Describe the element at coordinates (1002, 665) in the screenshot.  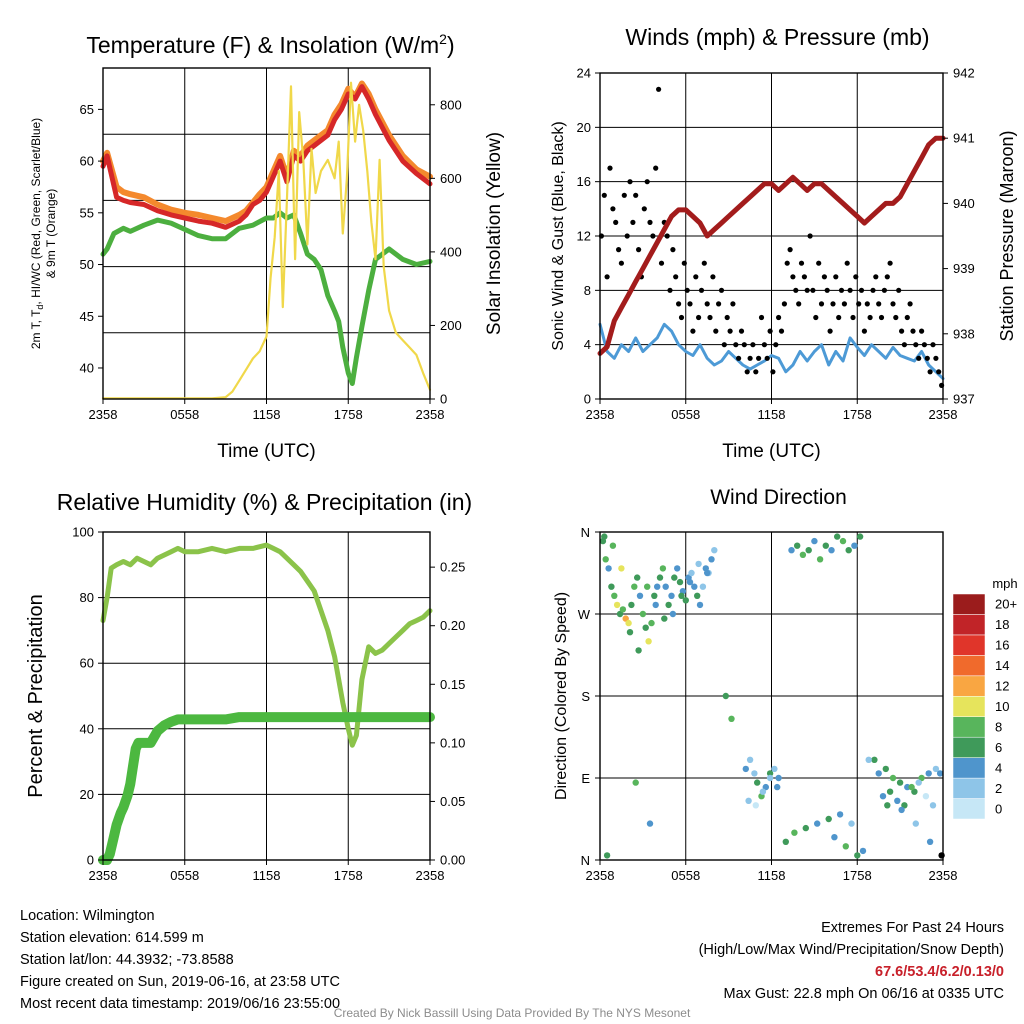
I see `colorbar-label: 14` at that location.